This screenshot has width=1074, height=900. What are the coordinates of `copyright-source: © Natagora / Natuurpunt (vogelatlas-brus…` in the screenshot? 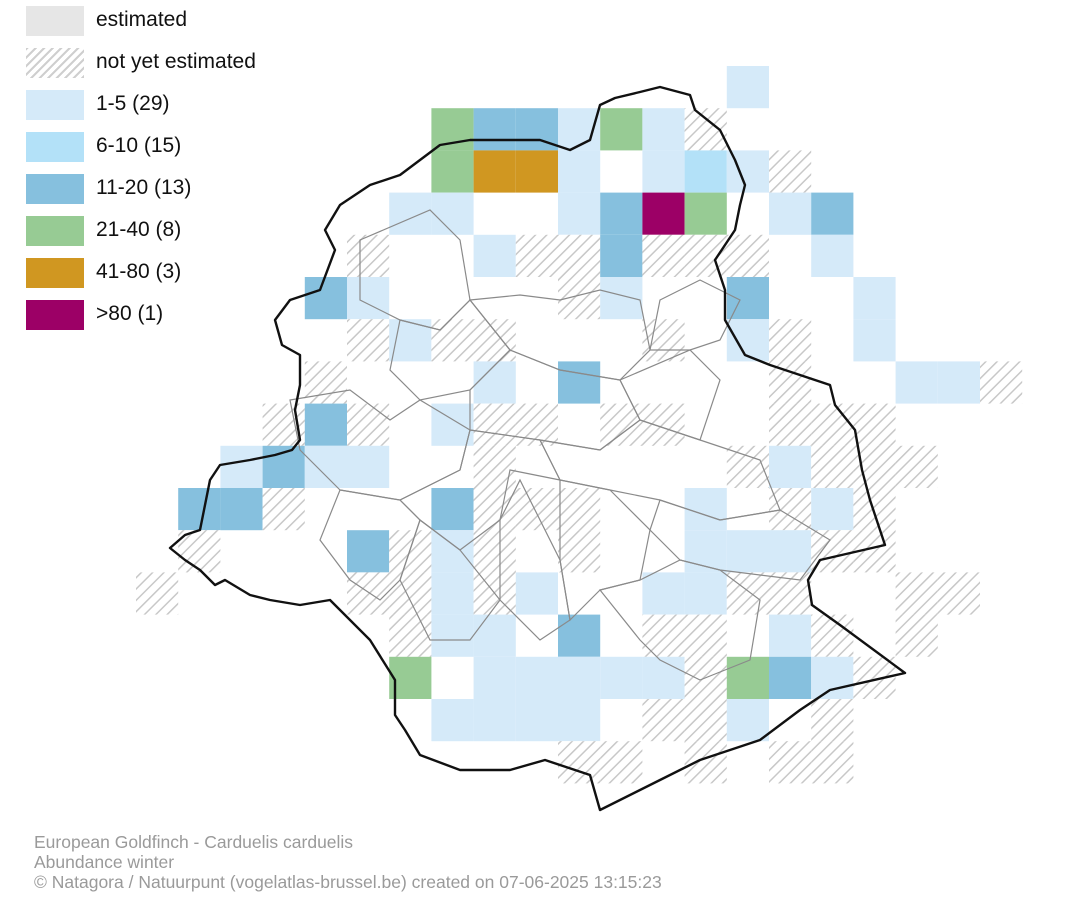 It's located at (348, 882).